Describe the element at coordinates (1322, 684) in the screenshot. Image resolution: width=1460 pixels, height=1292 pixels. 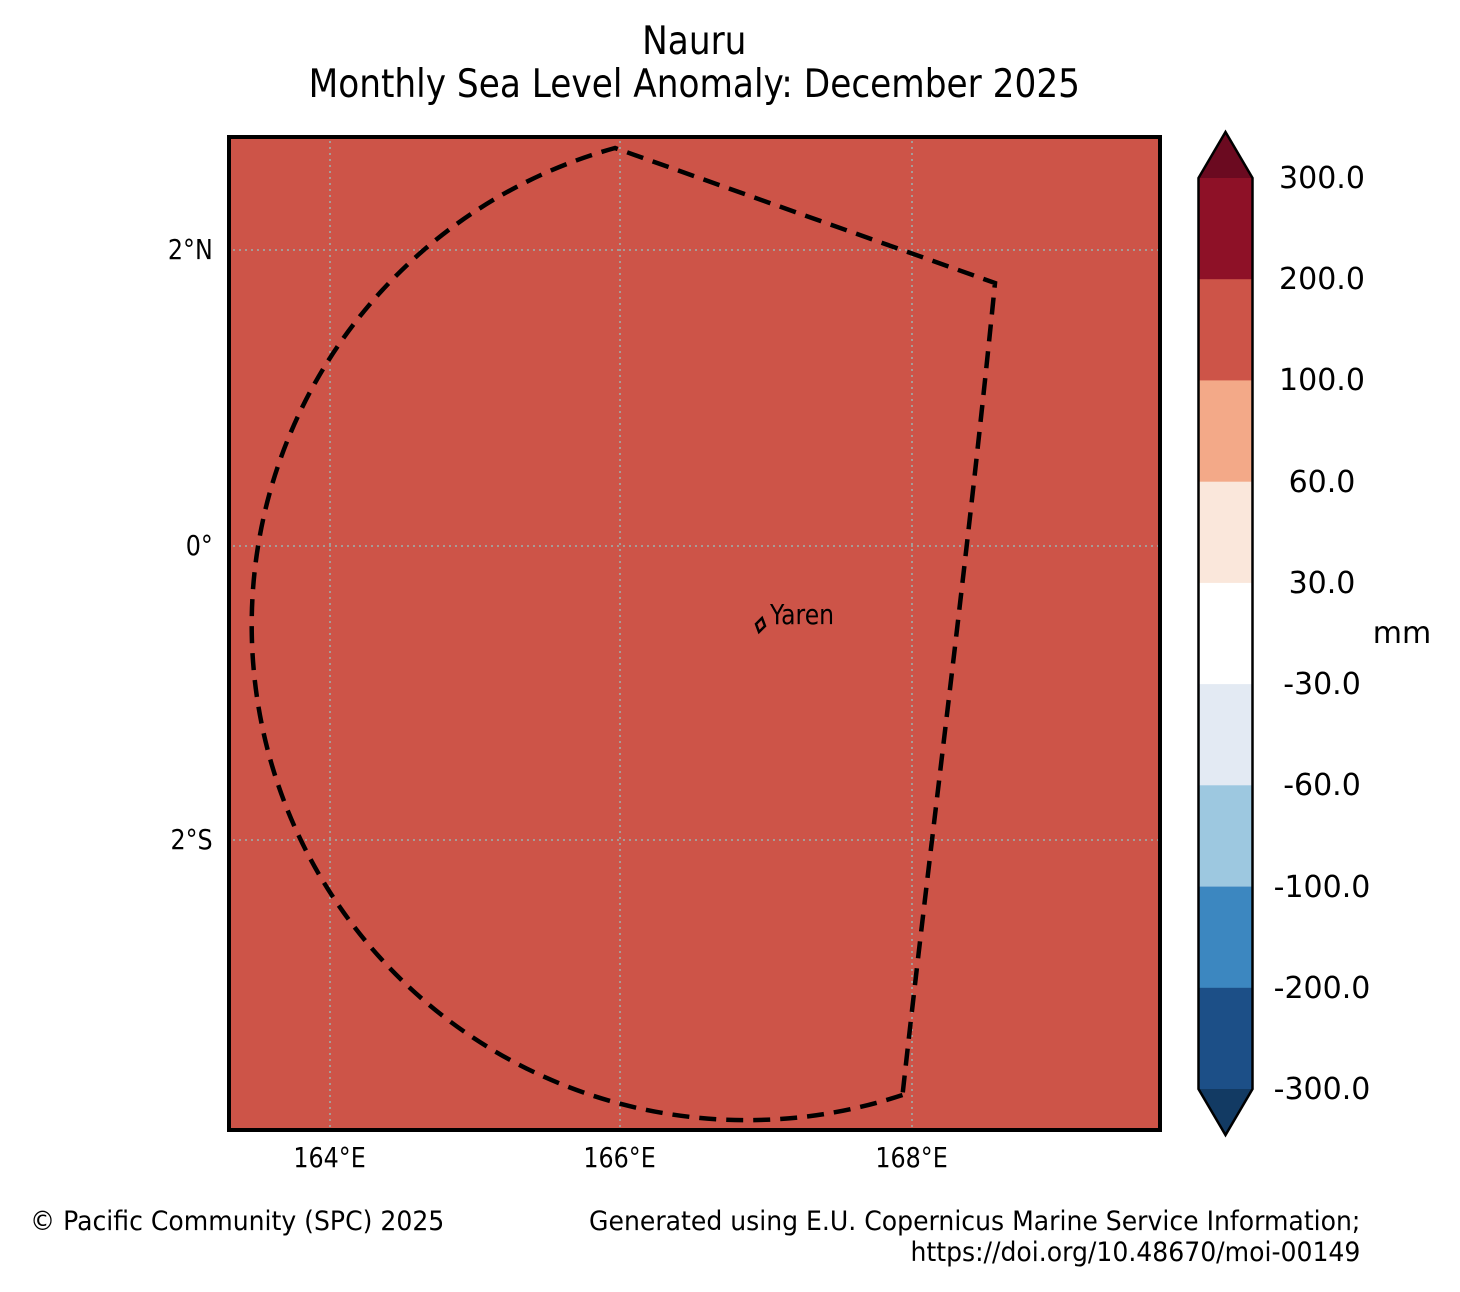
I see `cb-label-m30: -30.0` at that location.